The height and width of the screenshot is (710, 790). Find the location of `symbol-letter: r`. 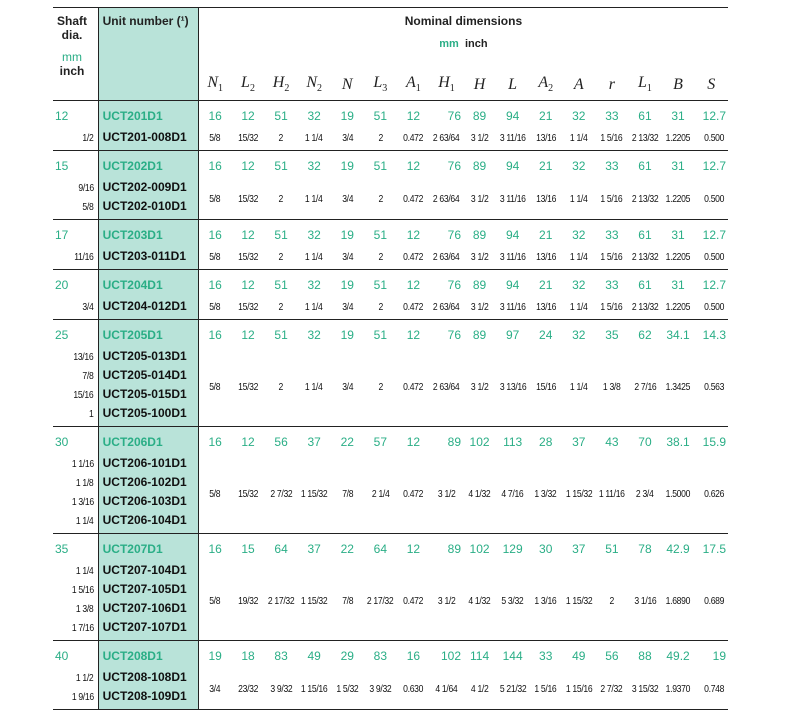

symbol-letter: r is located at coordinates (612, 84).